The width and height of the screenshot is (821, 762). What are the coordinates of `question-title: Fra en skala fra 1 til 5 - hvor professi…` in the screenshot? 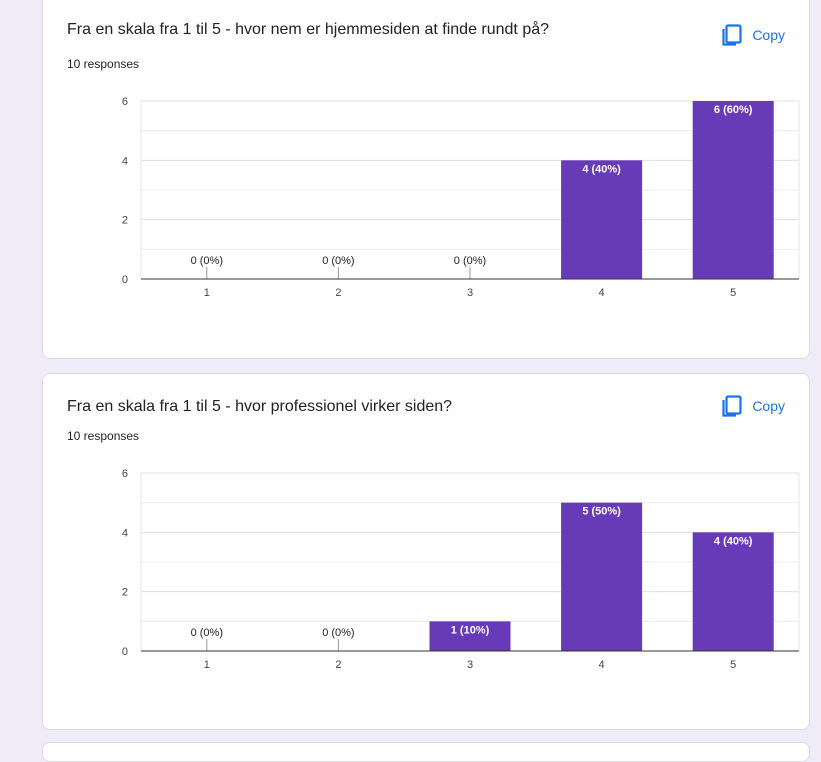 It's located at (260, 406).